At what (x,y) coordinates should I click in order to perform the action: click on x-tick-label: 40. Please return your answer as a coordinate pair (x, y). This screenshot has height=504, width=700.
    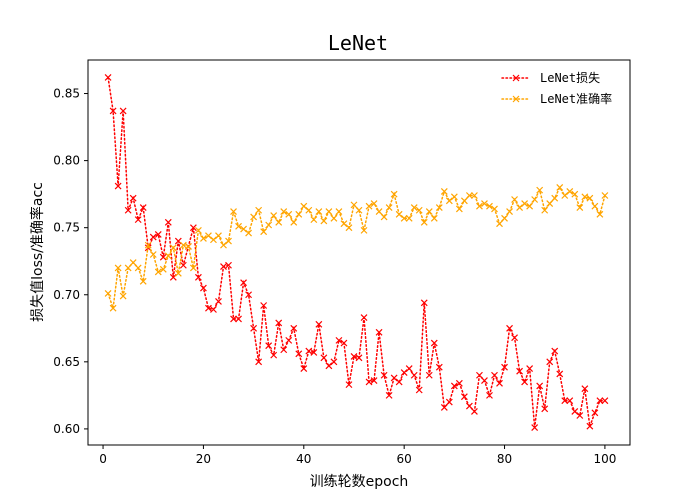
    Looking at the image, I should click on (303, 459).